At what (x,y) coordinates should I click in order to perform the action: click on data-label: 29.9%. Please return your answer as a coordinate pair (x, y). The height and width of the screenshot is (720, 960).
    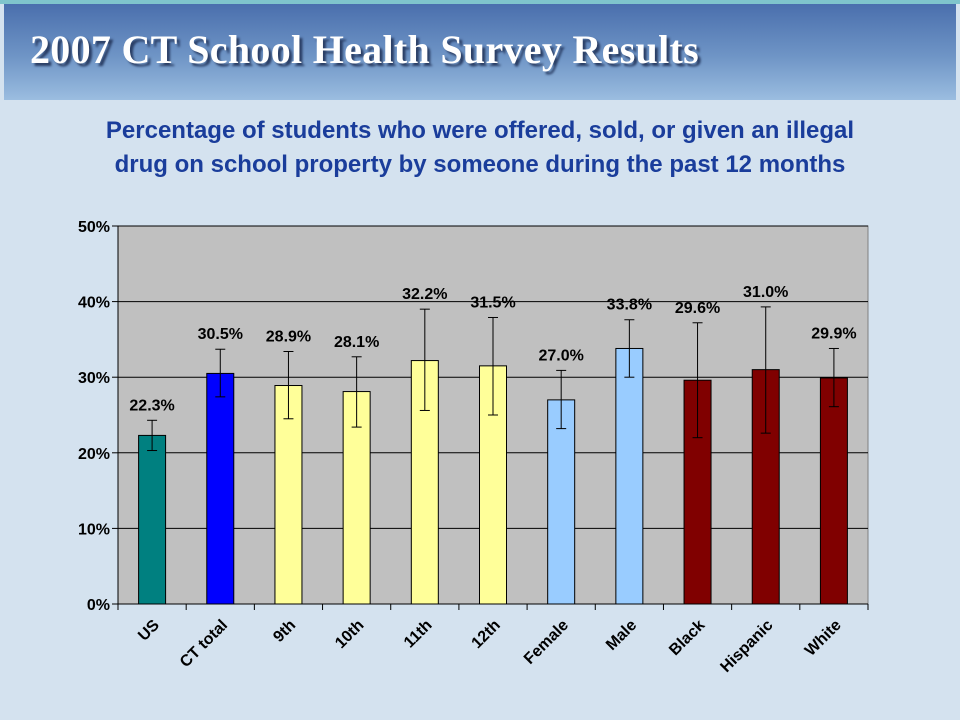
    Looking at the image, I should click on (833, 333).